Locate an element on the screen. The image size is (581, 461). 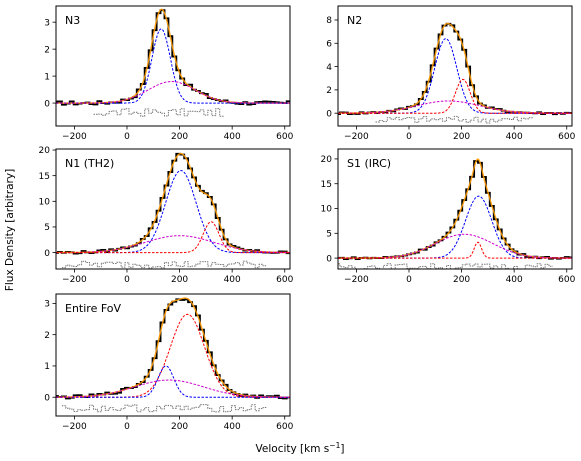
x-axis-label: Velocity [km s−1] is located at coordinates (300, 448).